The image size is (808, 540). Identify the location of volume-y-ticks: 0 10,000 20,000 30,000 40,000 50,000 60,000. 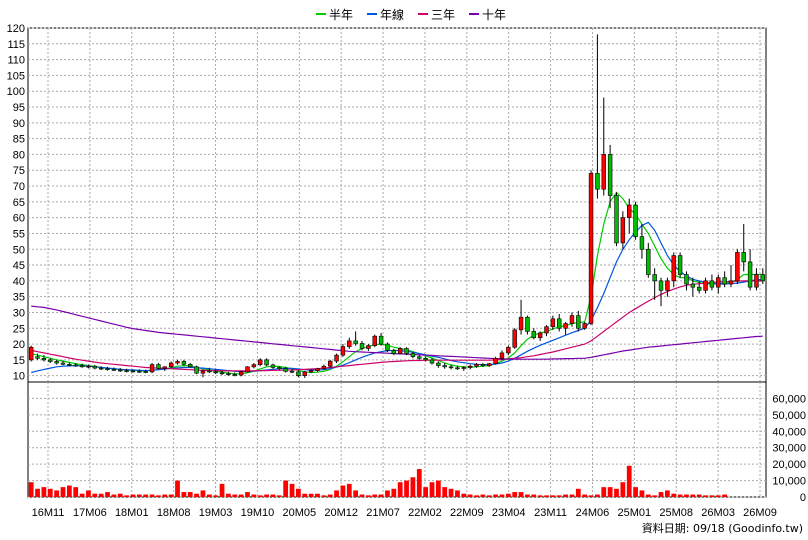
(789, 448).